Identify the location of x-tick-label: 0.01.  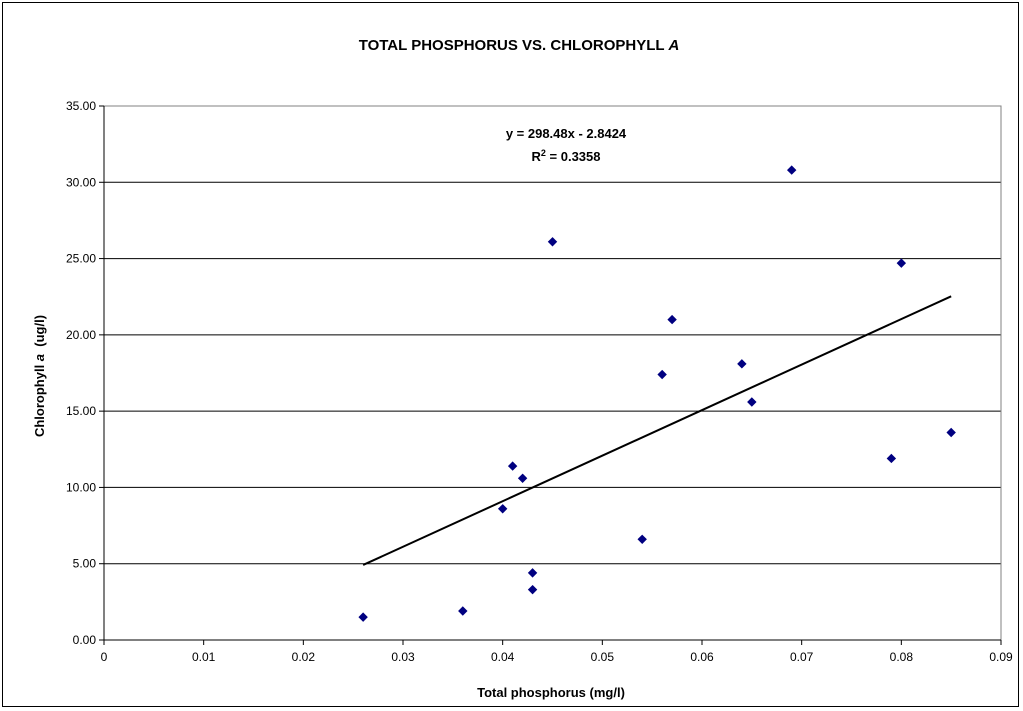
(204, 657).